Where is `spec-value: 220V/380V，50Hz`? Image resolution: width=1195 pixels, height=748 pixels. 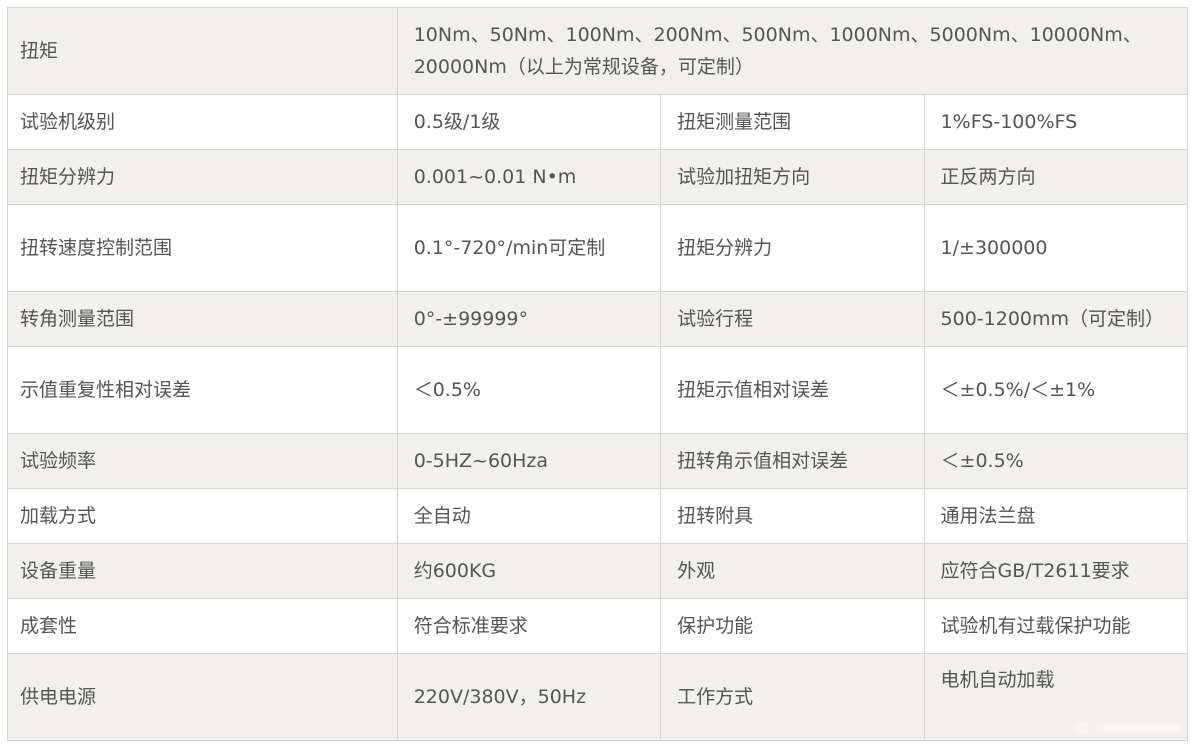 spec-value: 220V/380V，50Hz is located at coordinates (529, 697).